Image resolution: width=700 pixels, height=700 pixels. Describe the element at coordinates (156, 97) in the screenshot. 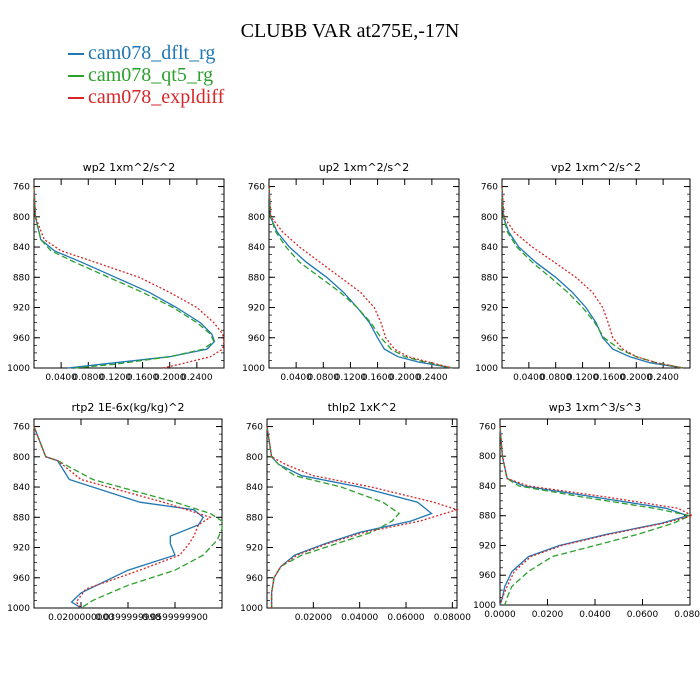

I see `legend-label-2: cam078_expldiff` at that location.